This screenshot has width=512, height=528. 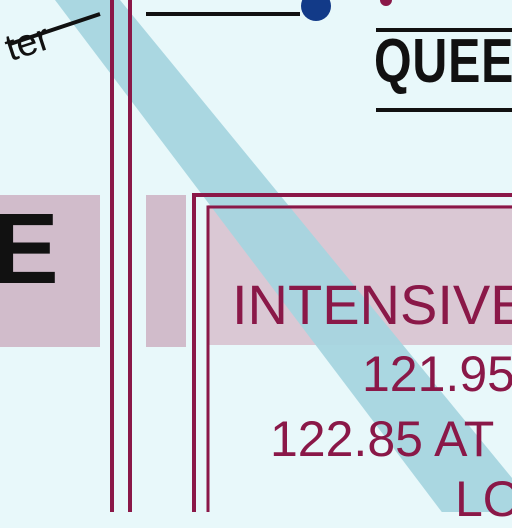 What do you see at coordinates (29, 249) in the screenshot?
I see `band-label-fragment: E` at bounding box center [29, 249].